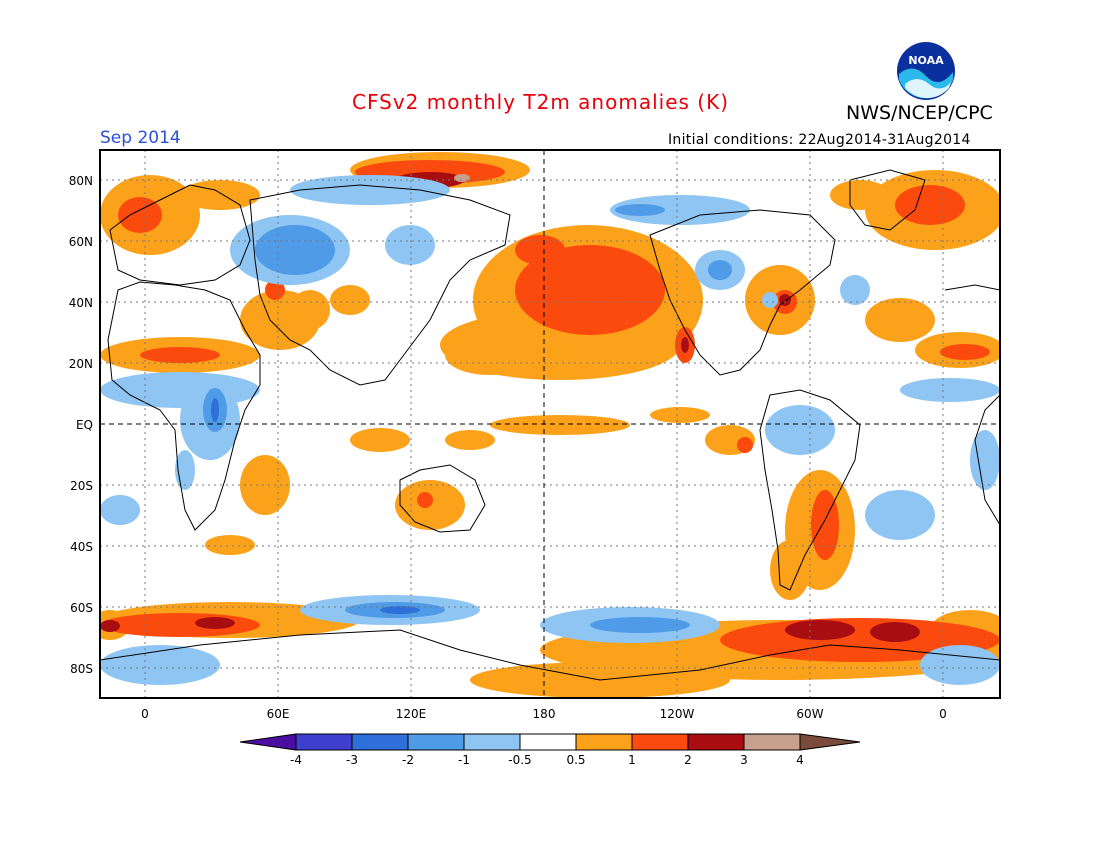  I want to click on latitude-labels: 80N 60N 40N 20N EQ 20S 40S 60S 80S, so click(81, 425).